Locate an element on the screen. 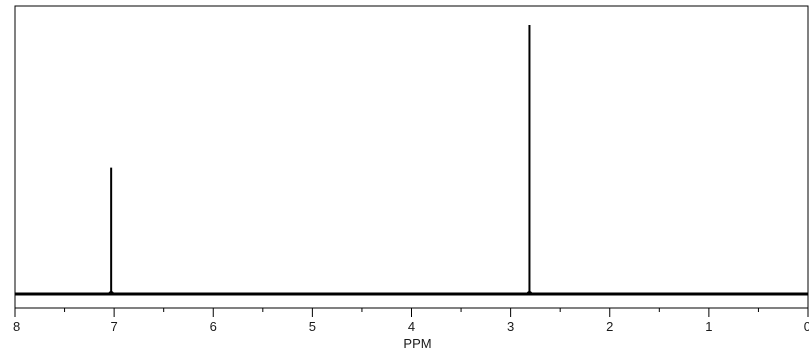 The height and width of the screenshot is (353, 809). tick-label-group: 8 7 6 5 4 3 2 1 0 is located at coordinates (411, 326).